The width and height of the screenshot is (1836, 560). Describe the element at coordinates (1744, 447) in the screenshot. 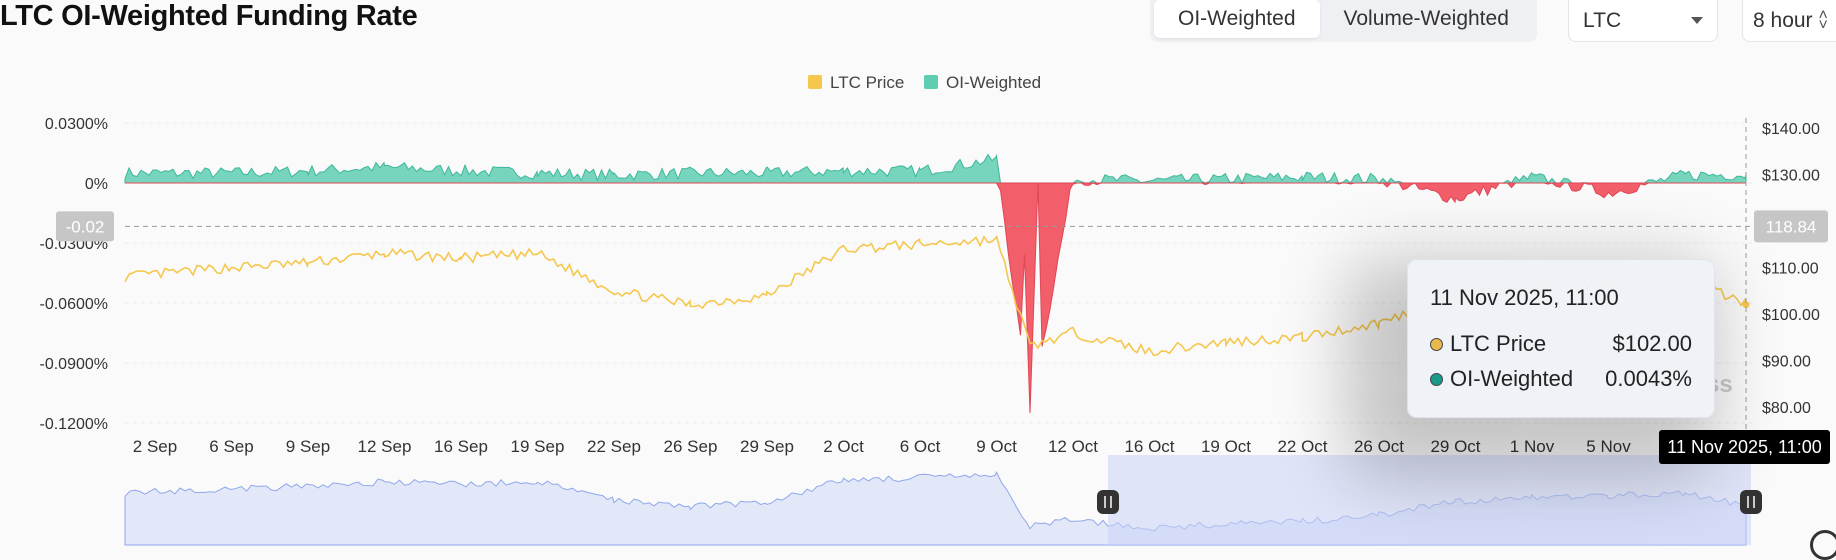

I see `crosshair-x-label: 11 Nov 2025, 11:00` at that location.